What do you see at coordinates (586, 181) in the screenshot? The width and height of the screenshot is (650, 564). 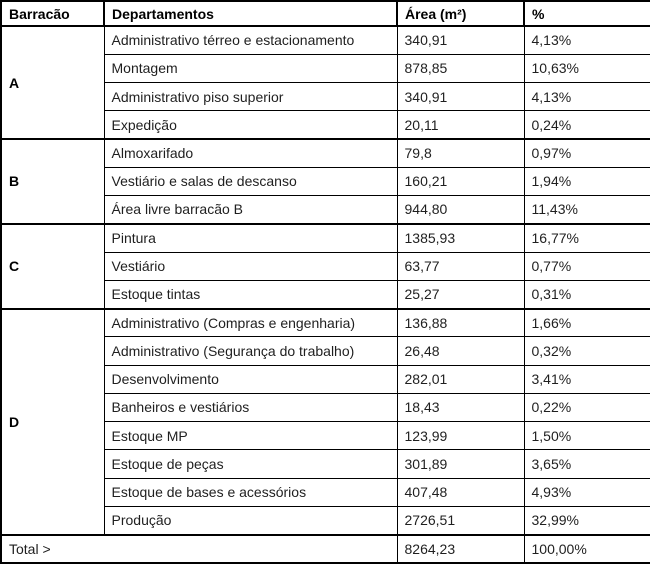 I see `pct-cell: 1,94%` at bounding box center [586, 181].